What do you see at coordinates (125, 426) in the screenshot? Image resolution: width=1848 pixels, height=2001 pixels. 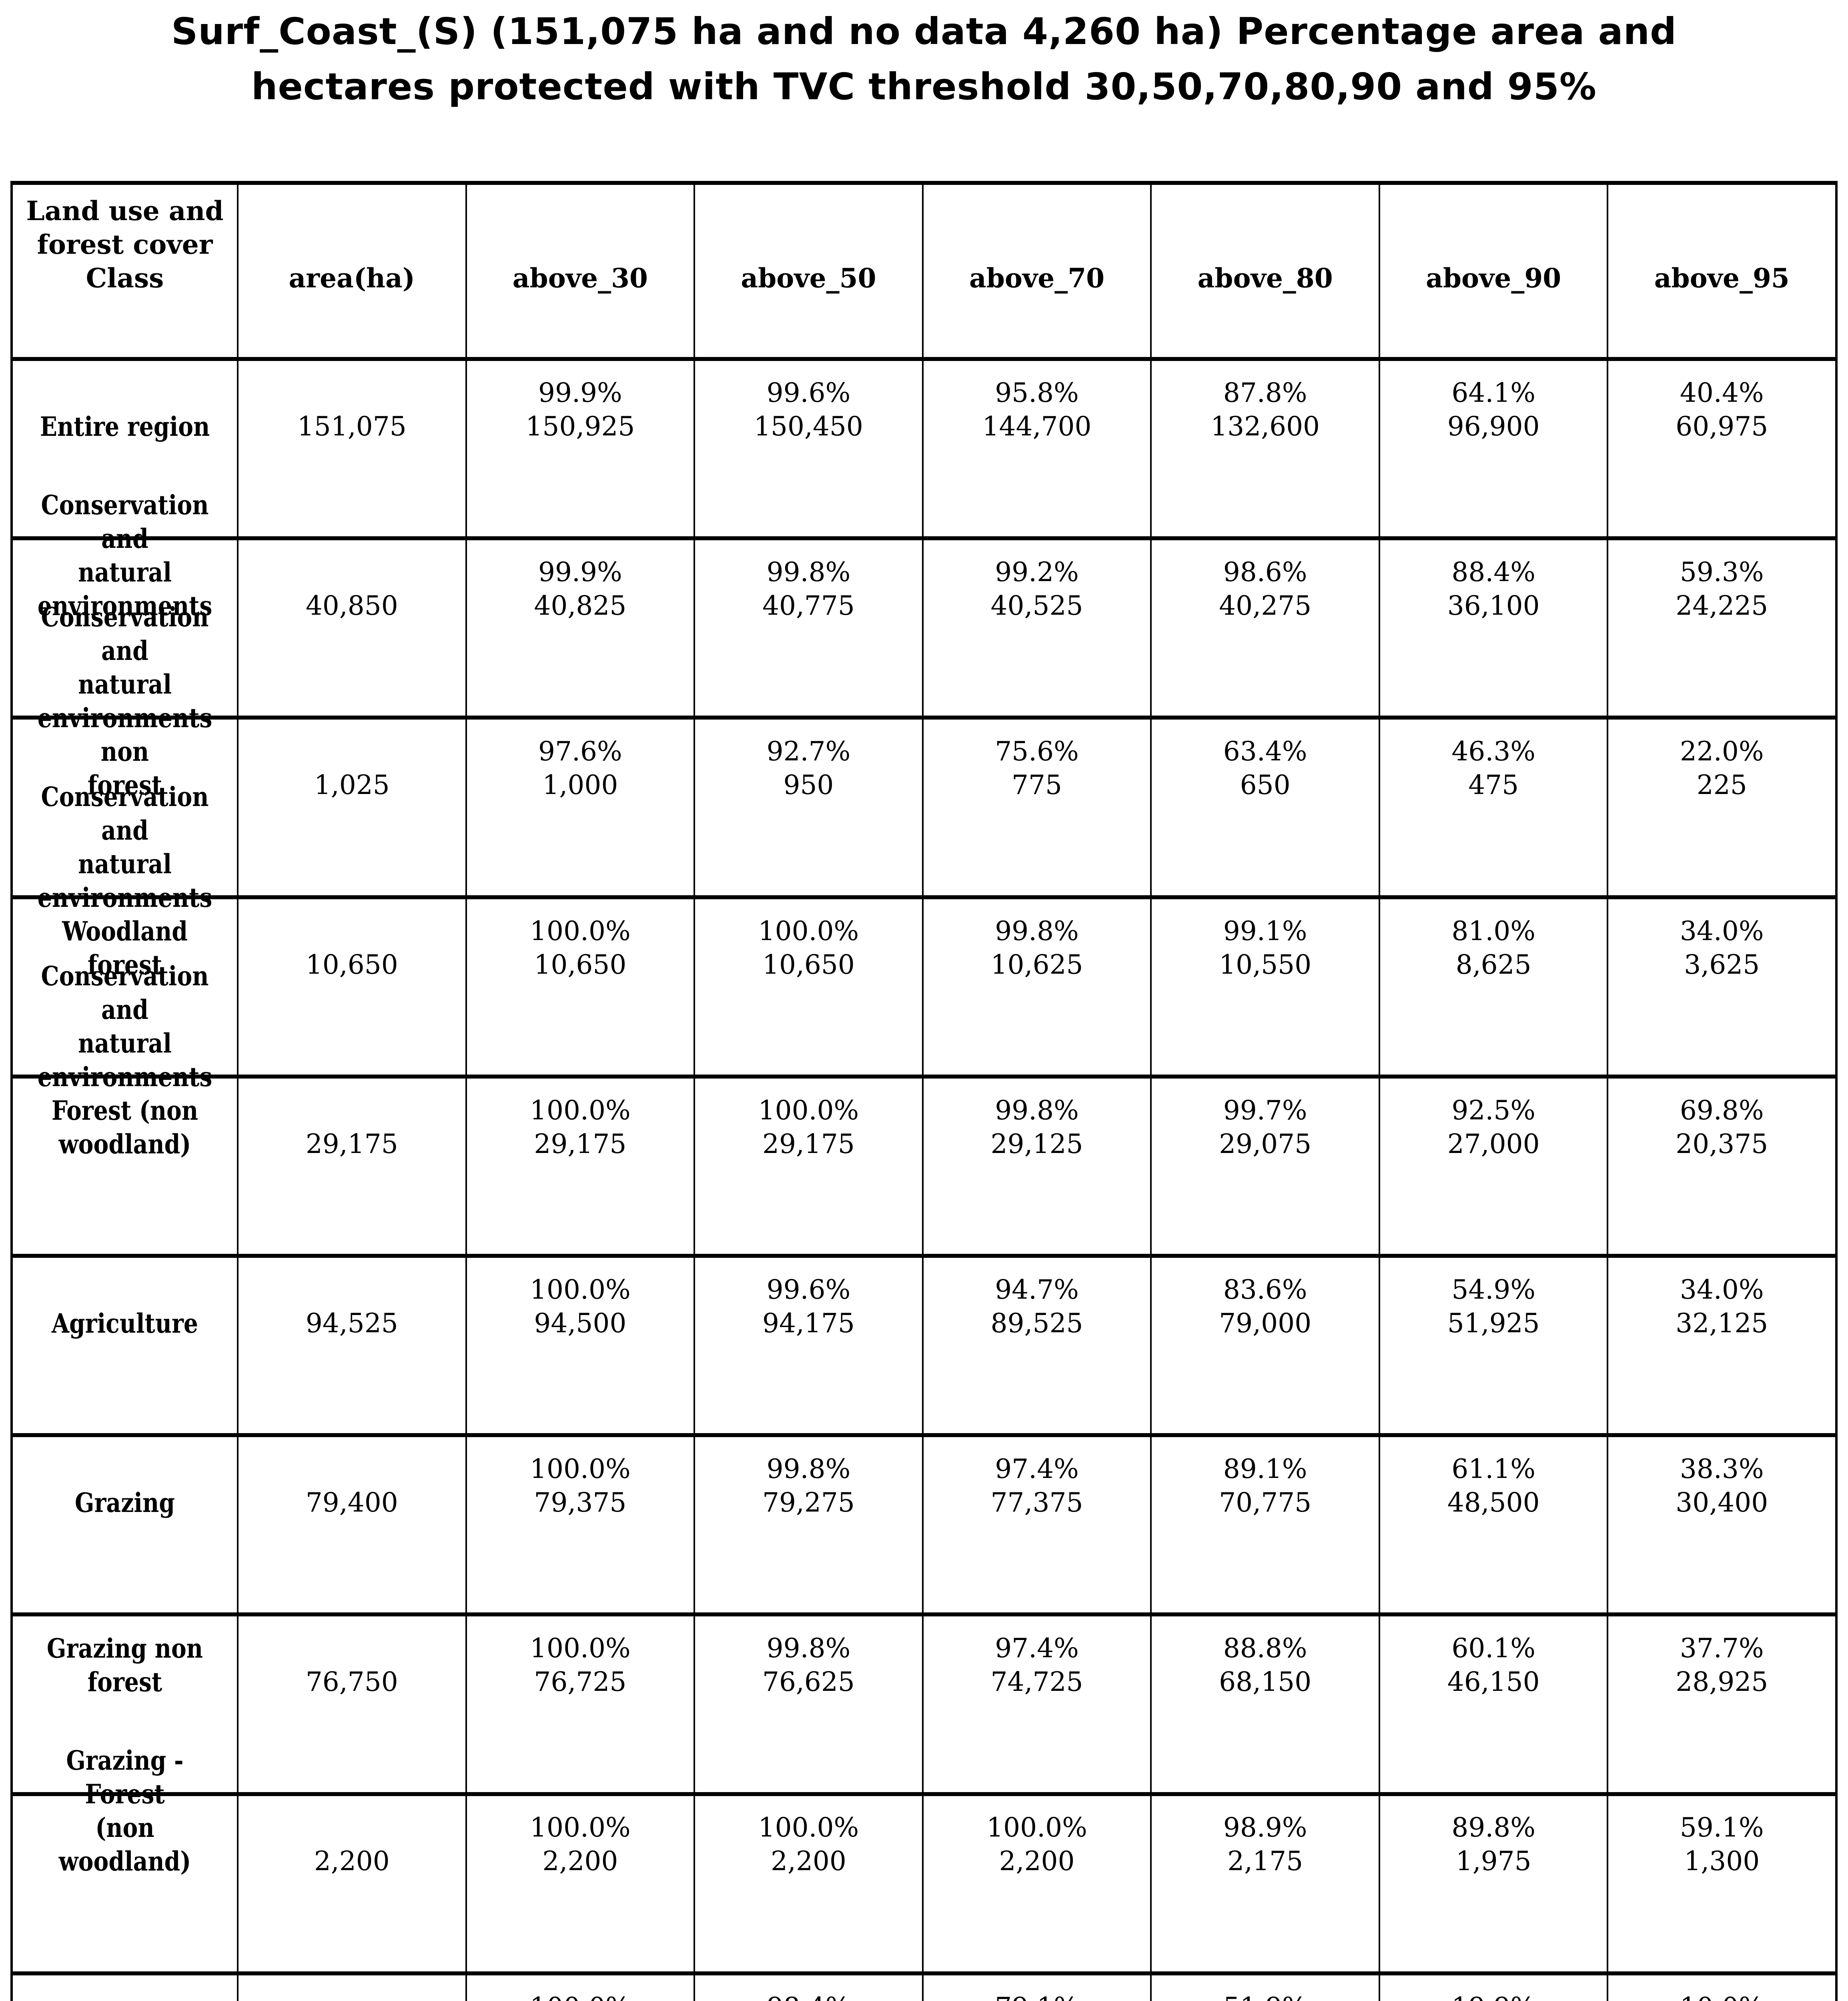 I see `class-label: Entire region` at bounding box center [125, 426].